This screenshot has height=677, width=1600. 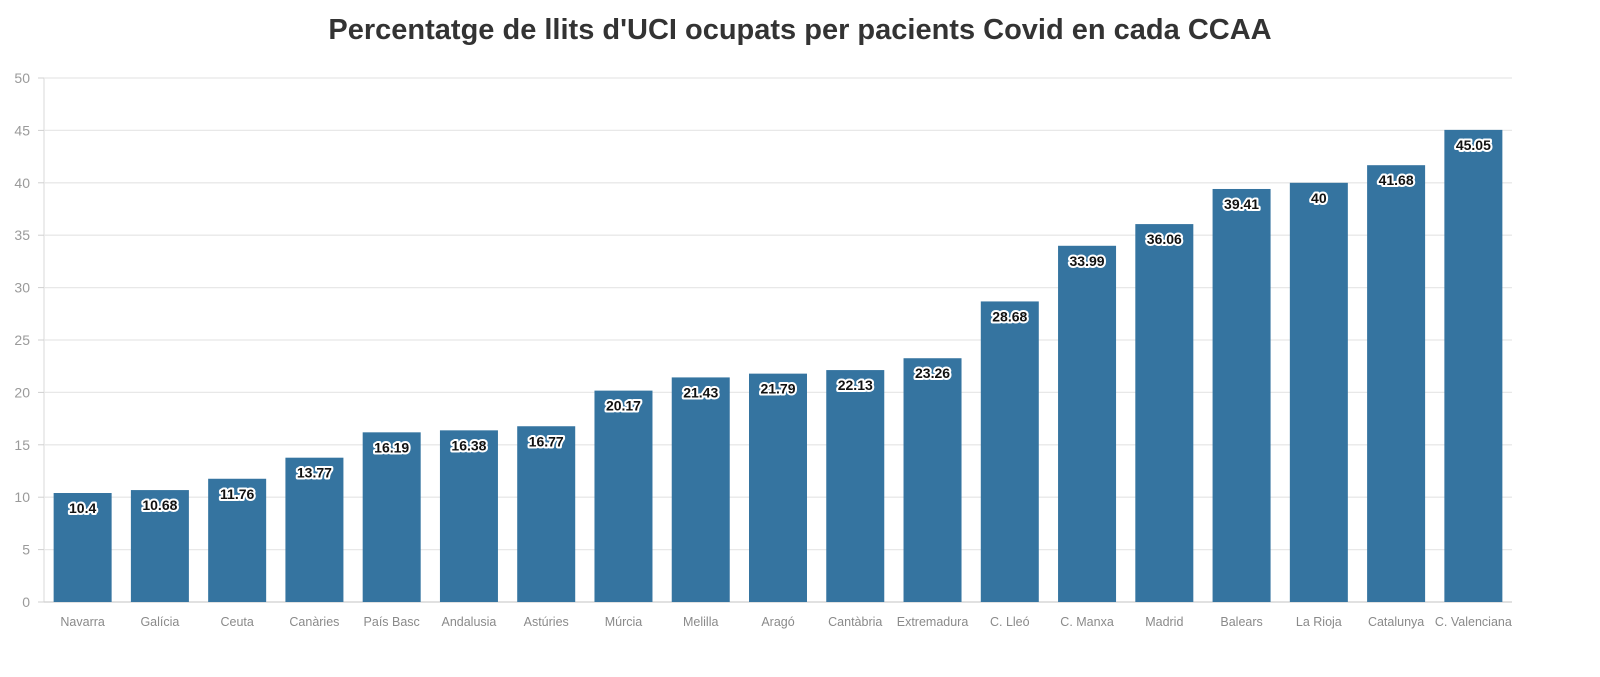 I want to click on y-tick-label: 40, so click(x=22, y=183).